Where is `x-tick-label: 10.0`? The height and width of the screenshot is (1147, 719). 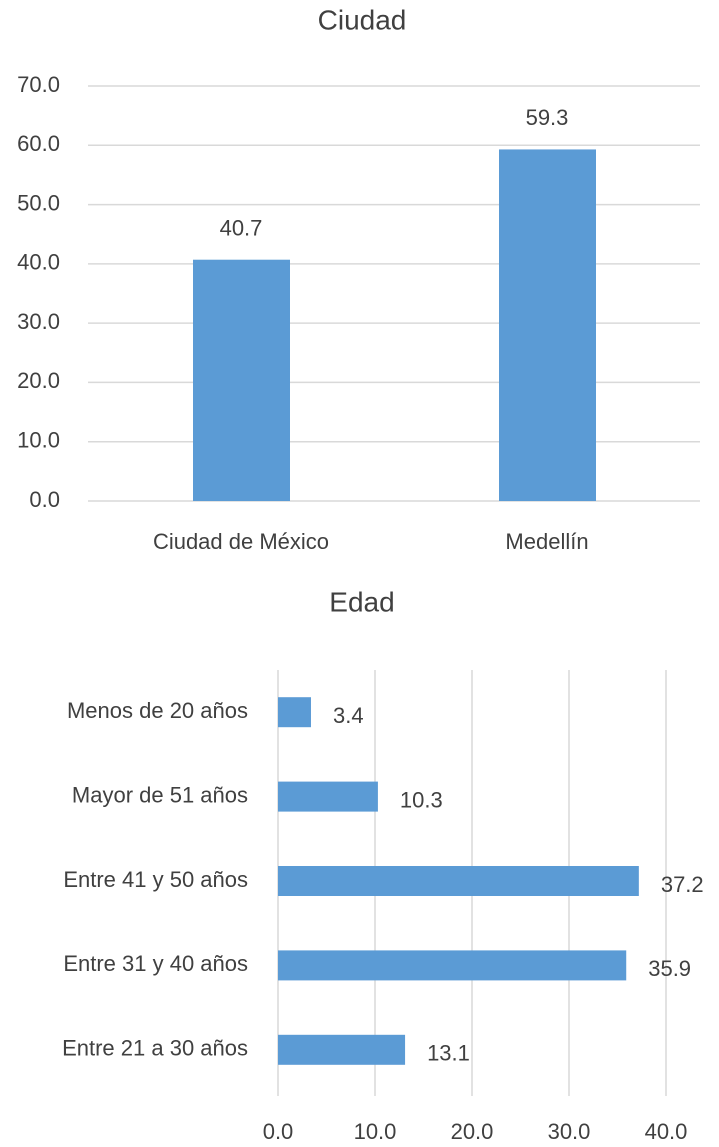 x-tick-label: 10.0 is located at coordinates (375, 1131).